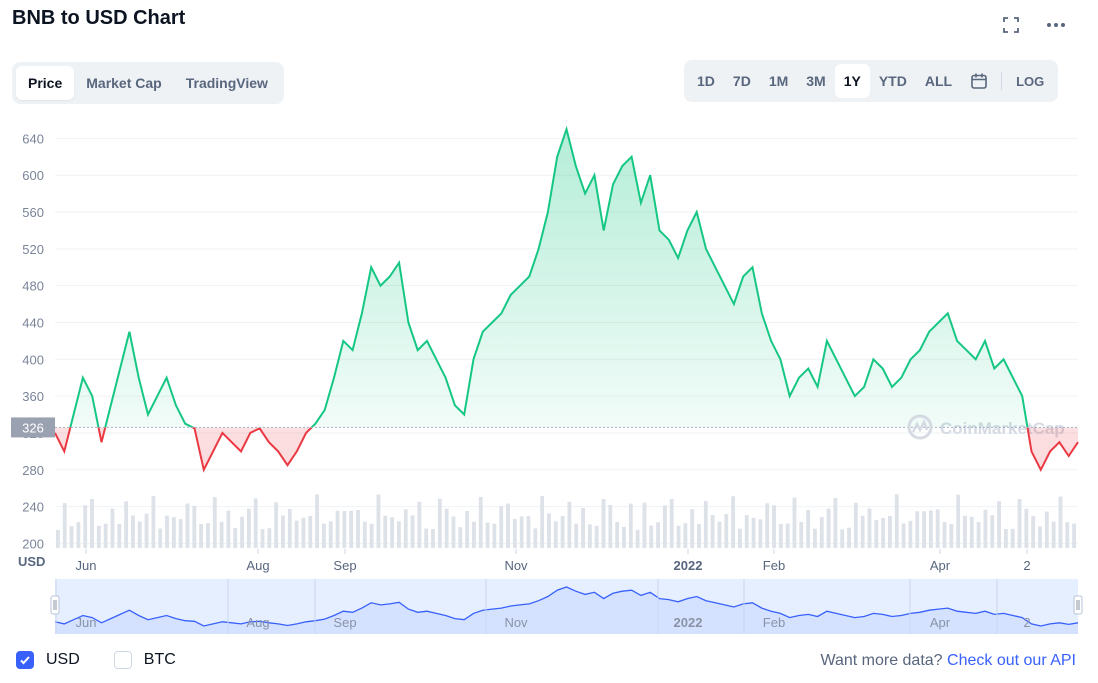 The height and width of the screenshot is (683, 1098). What do you see at coordinates (124, 83) in the screenshot?
I see `tab-market-cap: Market Cap` at bounding box center [124, 83].